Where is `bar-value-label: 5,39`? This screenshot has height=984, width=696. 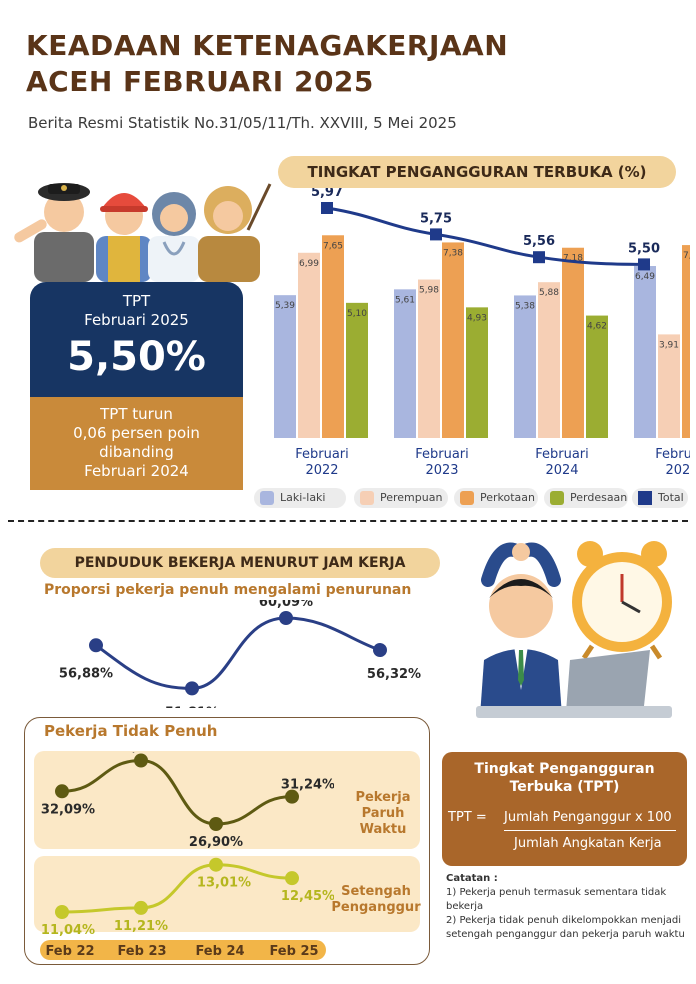
bar-value-label: 5,39 is located at coordinates (285, 306).